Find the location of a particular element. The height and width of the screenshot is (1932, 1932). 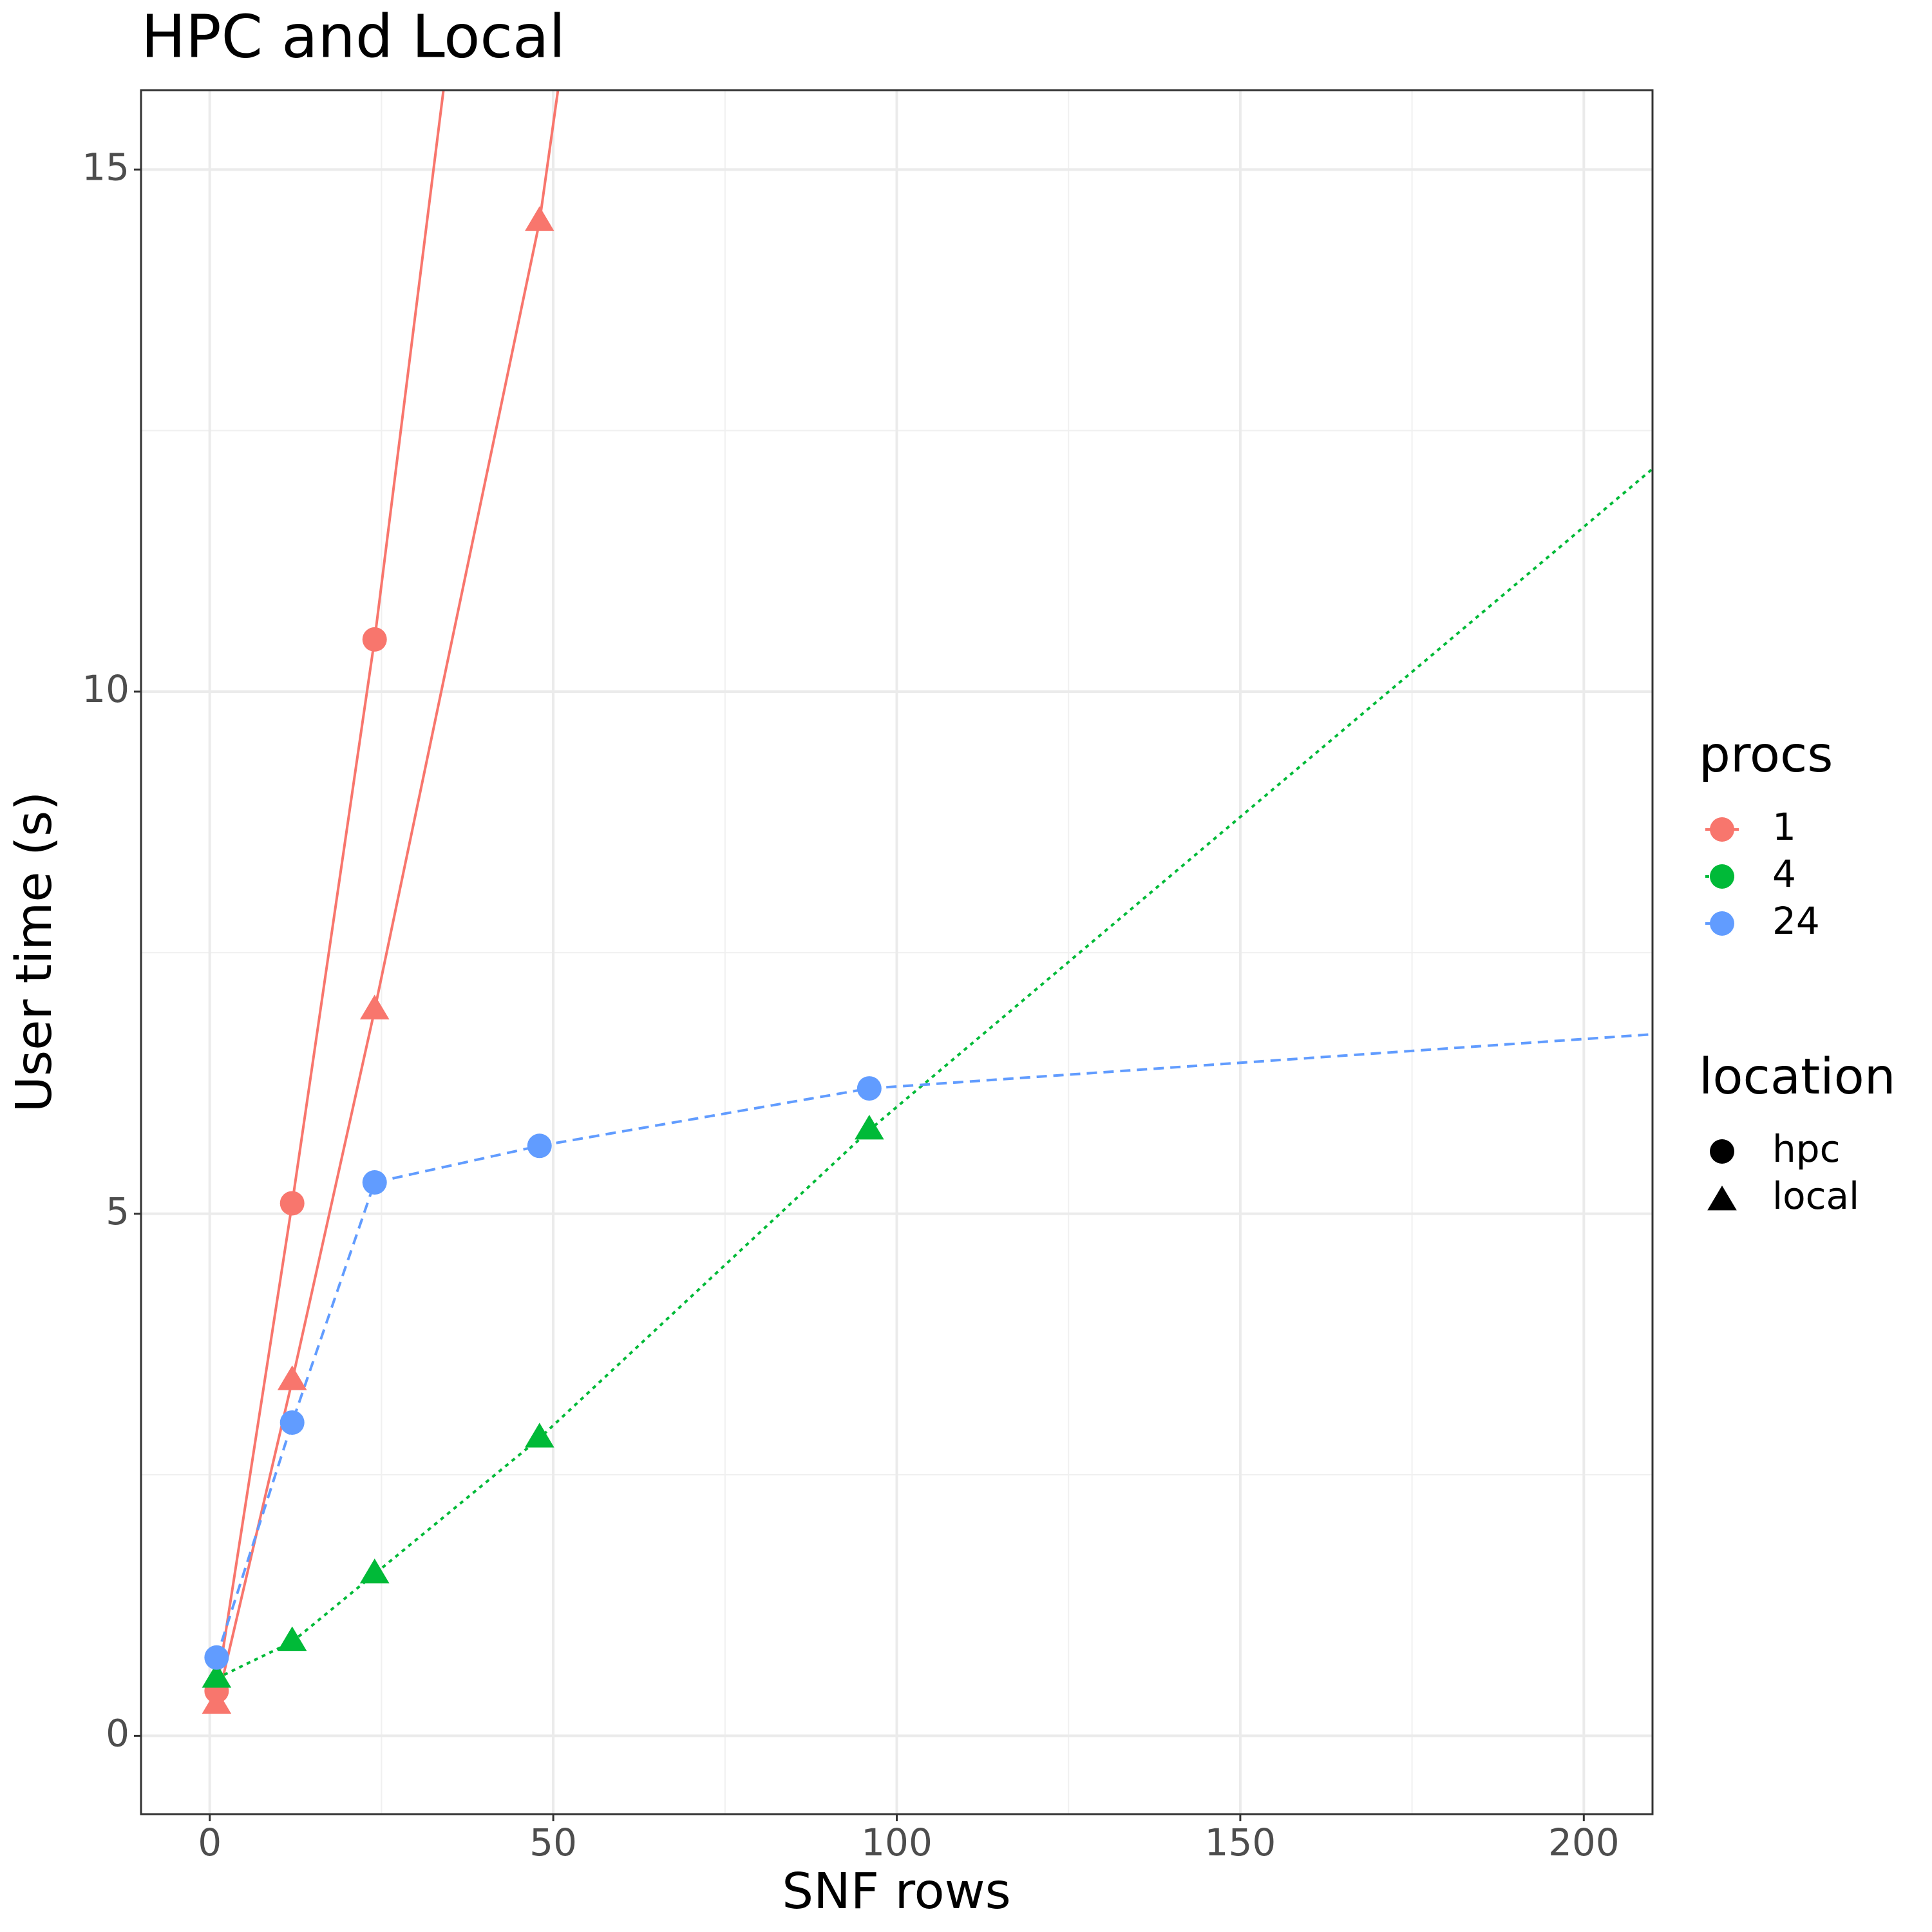

legend-label: local is located at coordinates (1816, 1196).